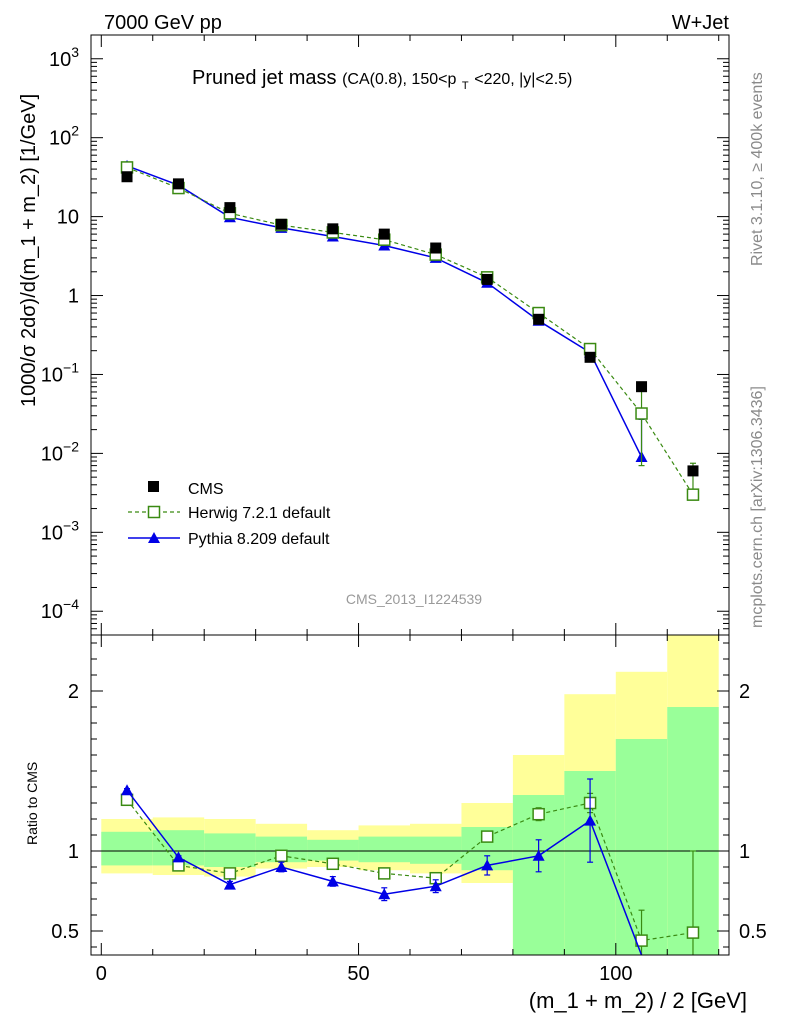 This screenshot has height=1024, width=786. Describe the element at coordinates (64, 136) in the screenshot. I see `main-y-tick-label: 10²` at that location.